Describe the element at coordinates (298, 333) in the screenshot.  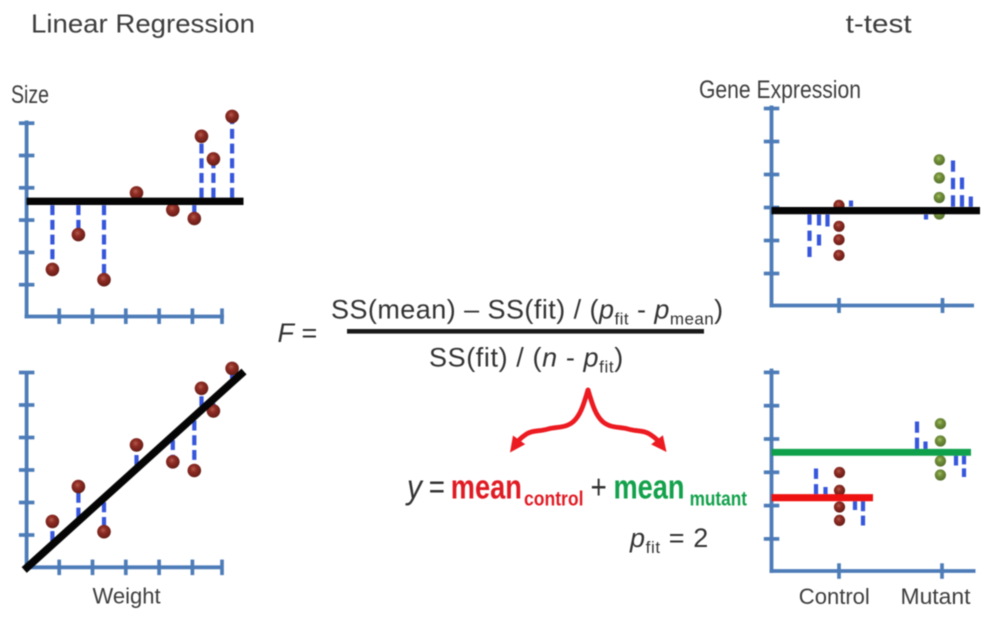
I see `svg-text: F =` at that location.